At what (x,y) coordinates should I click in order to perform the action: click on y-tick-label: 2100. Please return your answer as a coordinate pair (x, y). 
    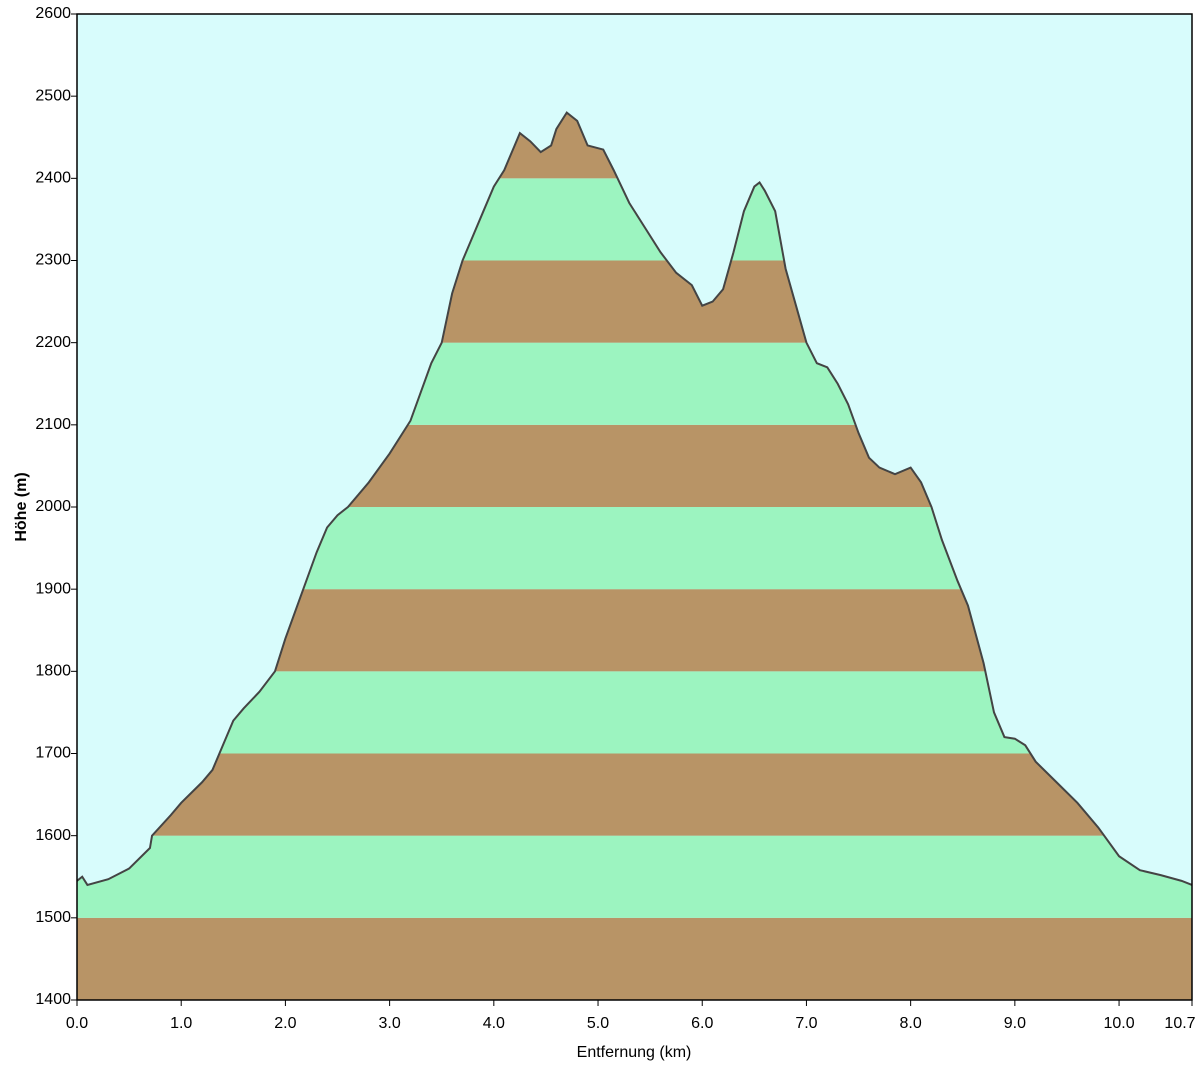
    Looking at the image, I should click on (53, 424).